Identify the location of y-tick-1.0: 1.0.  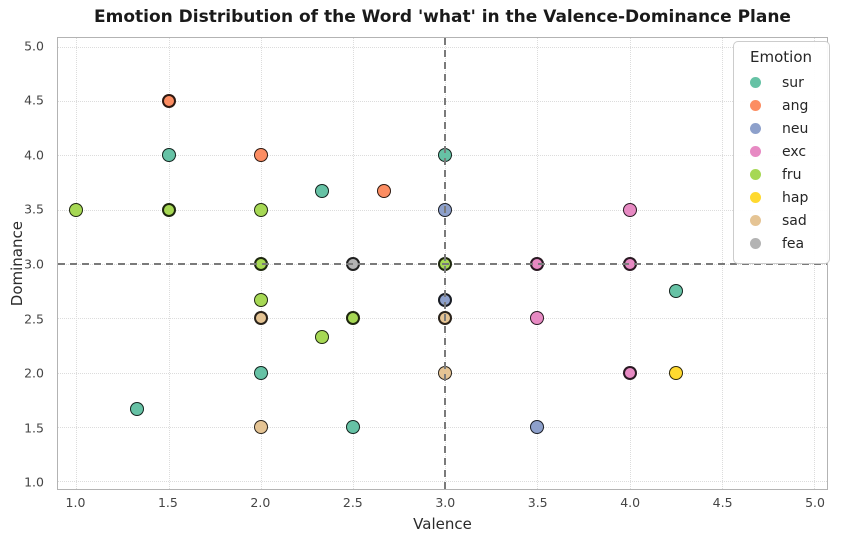
(34, 482).